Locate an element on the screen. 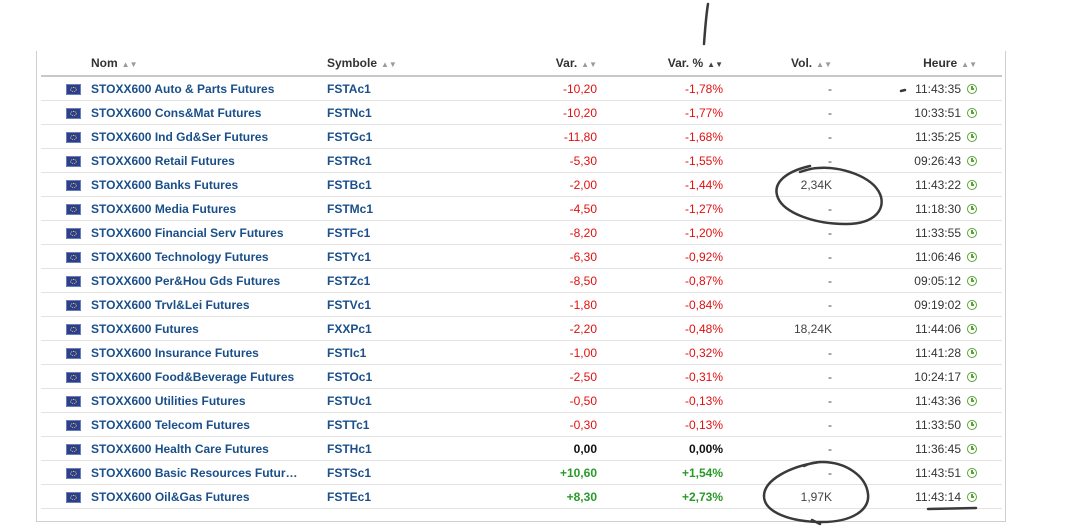 This screenshot has height=532, width=1081. symbol-link: FSTBc1 is located at coordinates (349, 184).